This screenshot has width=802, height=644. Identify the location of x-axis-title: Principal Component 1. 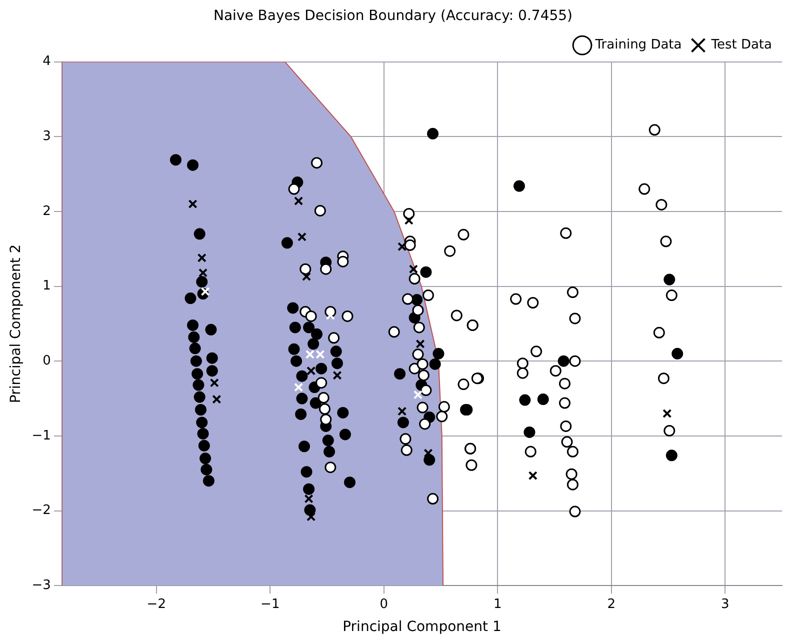
(422, 627).